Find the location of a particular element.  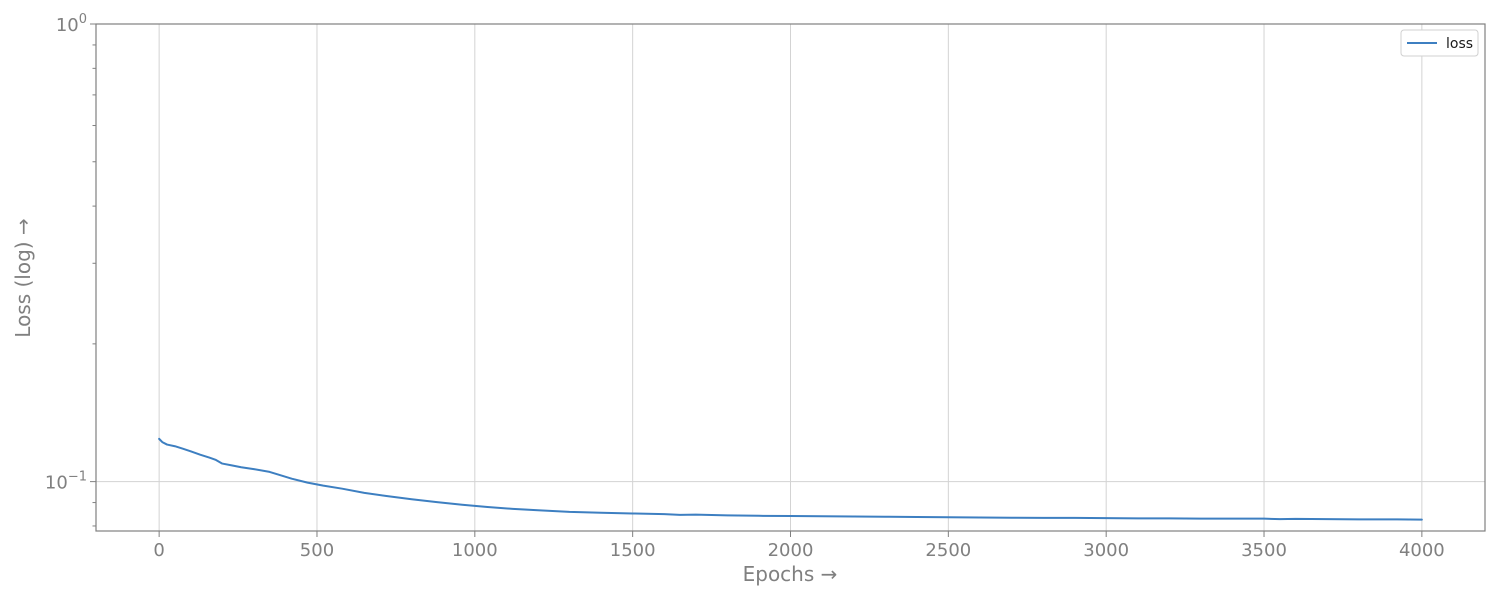

series-line-loss is located at coordinates (790, 479).